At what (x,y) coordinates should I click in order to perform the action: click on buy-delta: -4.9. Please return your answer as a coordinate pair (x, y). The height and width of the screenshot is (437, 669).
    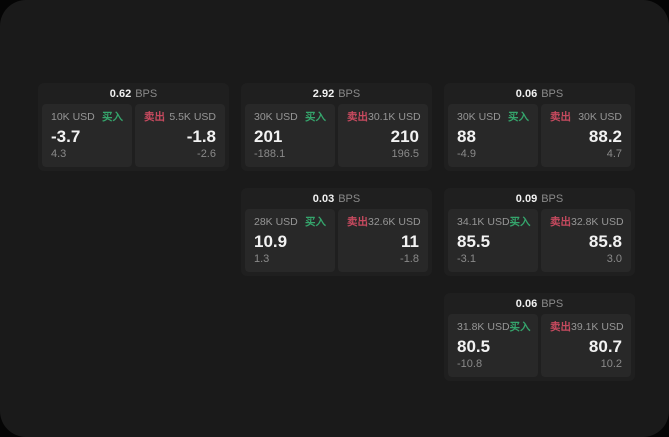
    Looking at the image, I should click on (466, 154).